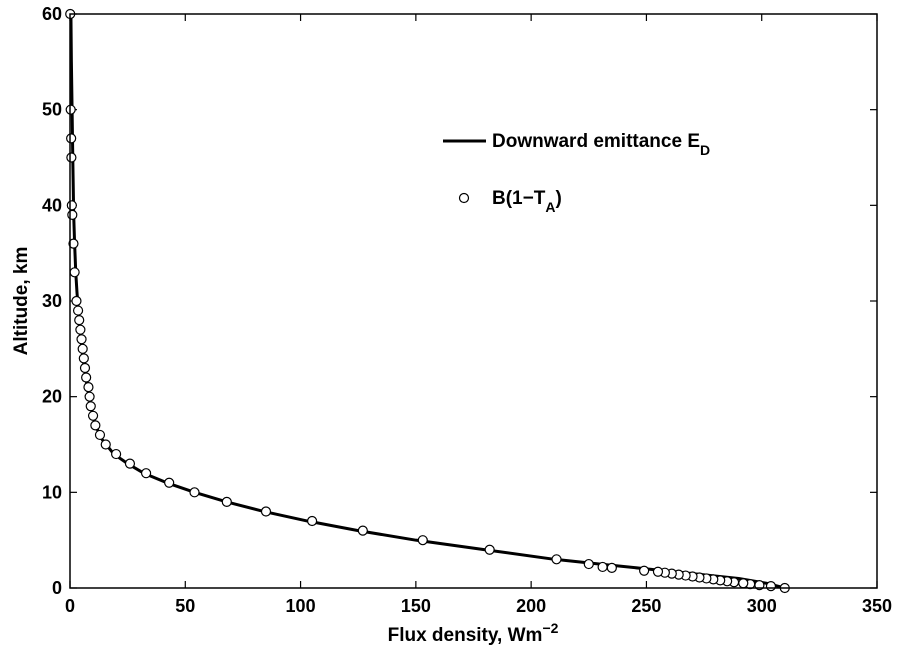 The width and height of the screenshot is (909, 655). Describe the element at coordinates (52, 397) in the screenshot. I see `y-tick-label: 20` at that location.